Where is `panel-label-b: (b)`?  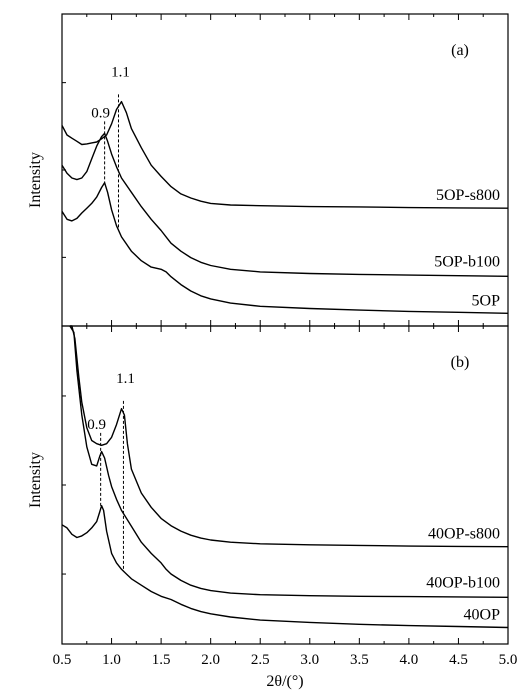 panel-label-b: (b) is located at coordinates (460, 362).